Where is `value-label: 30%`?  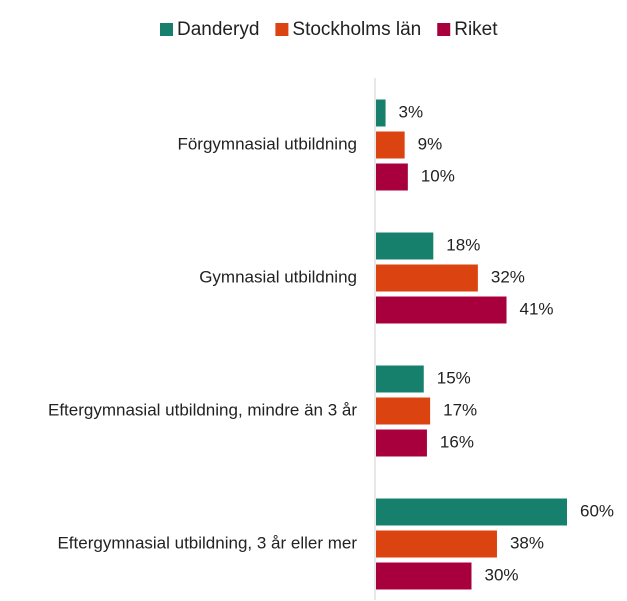 value-label: 30% is located at coordinates (502, 574).